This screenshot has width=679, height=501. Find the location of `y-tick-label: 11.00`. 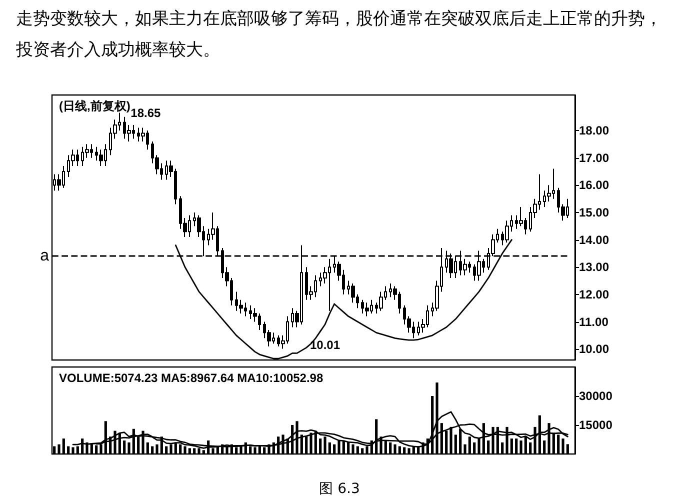

y-tick-label: 11.00 is located at coordinates (594, 321).